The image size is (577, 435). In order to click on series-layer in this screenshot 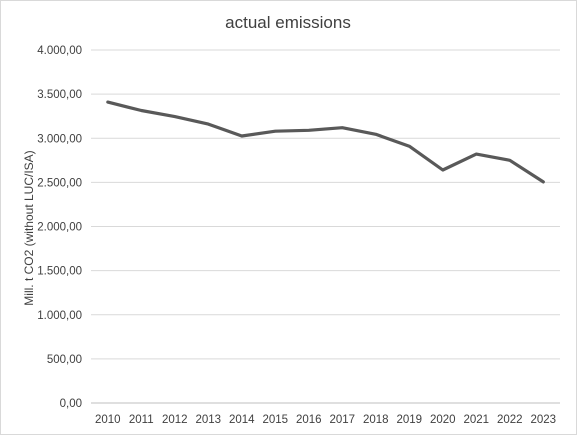, I will do `click(325, 142)`.